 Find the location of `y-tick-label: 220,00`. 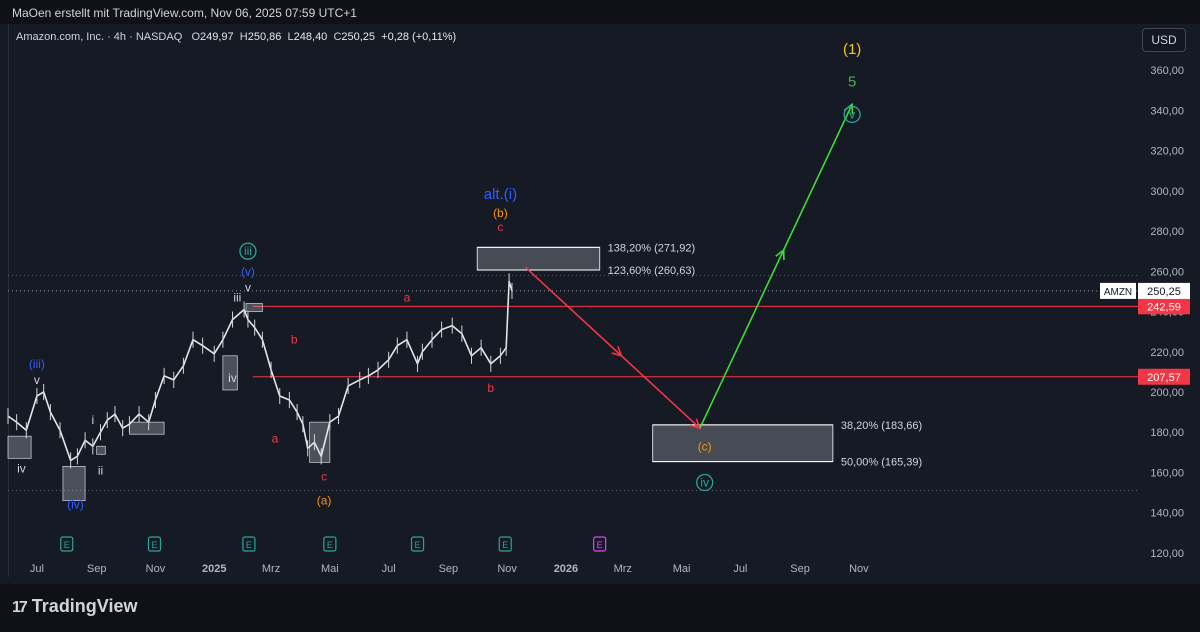

y-tick-label: 220,00 is located at coordinates (1167, 353).